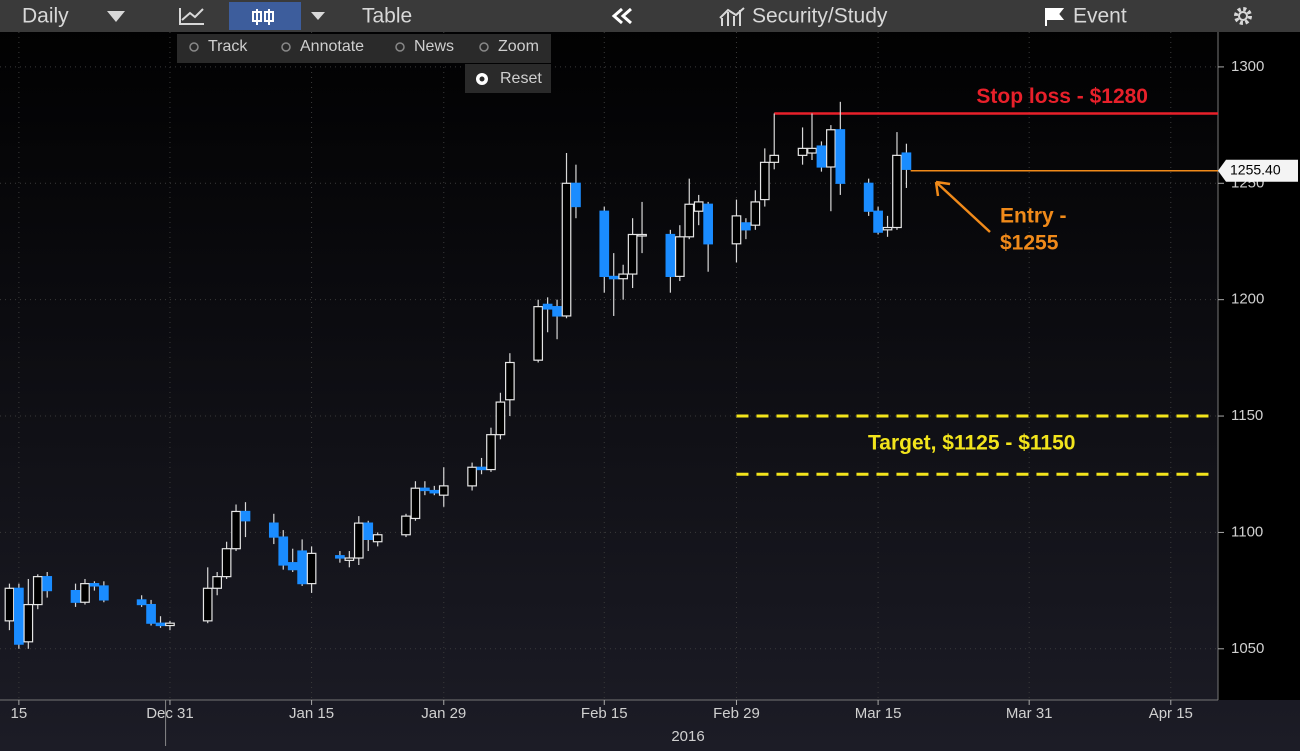 Image resolution: width=1300 pixels, height=751 pixels. Describe the element at coordinates (454, 16) in the screenshot. I see `table-button` at that location.